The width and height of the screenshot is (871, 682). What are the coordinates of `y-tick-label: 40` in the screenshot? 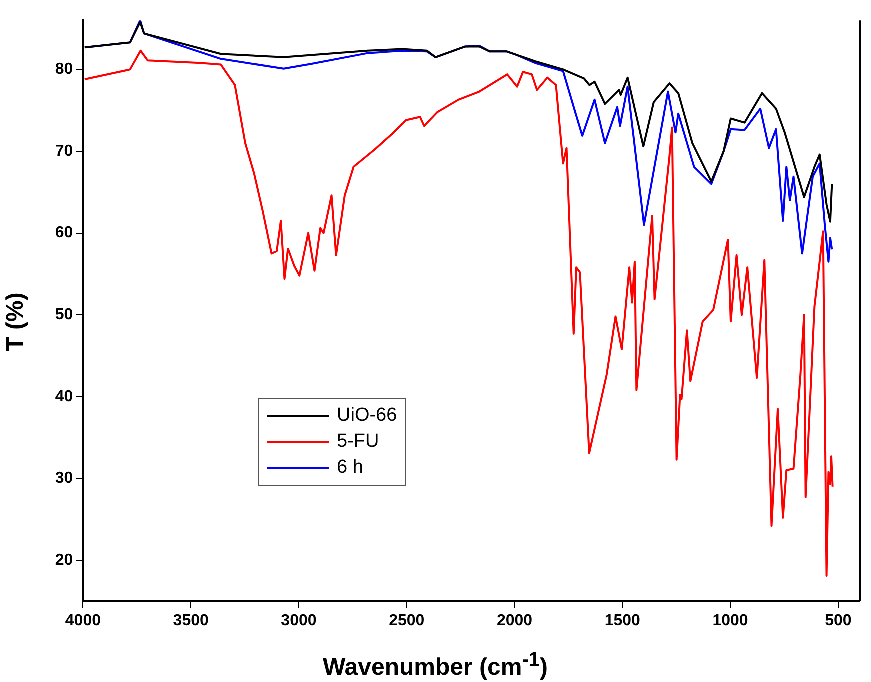 It's located at (64, 397).